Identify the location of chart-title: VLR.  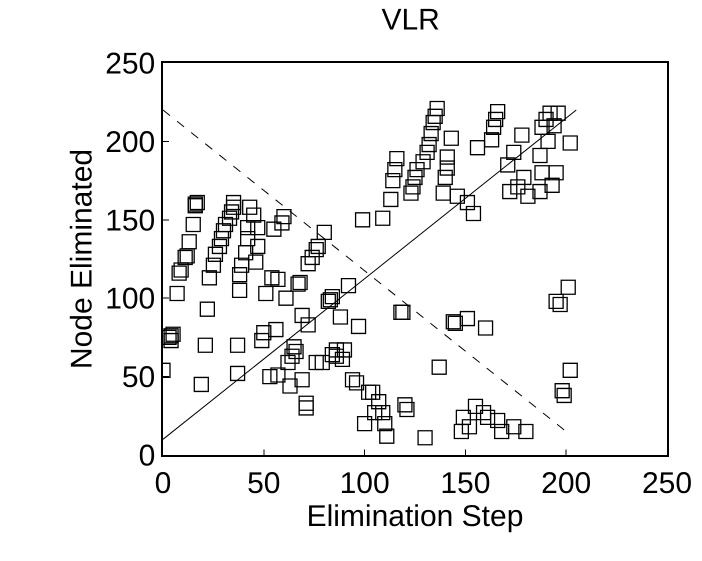
(410, 19).